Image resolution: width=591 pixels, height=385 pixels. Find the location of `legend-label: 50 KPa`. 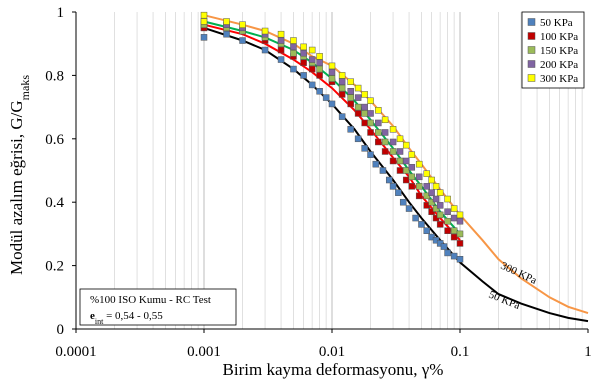

legend-label: 50 KPa is located at coordinates (556, 23).